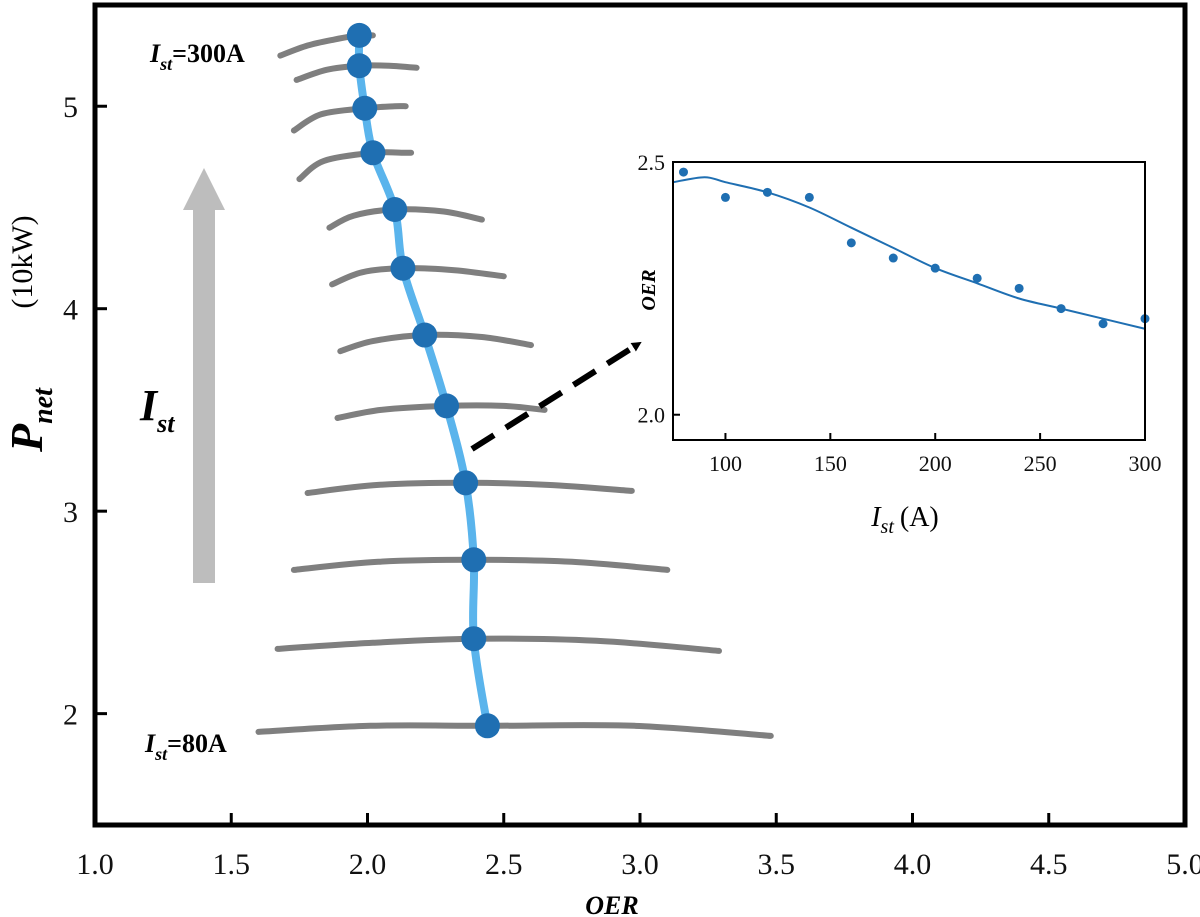 The image size is (1200, 917). What do you see at coordinates (70, 310) in the screenshot?
I see `y-tick-label: 4` at bounding box center [70, 310].